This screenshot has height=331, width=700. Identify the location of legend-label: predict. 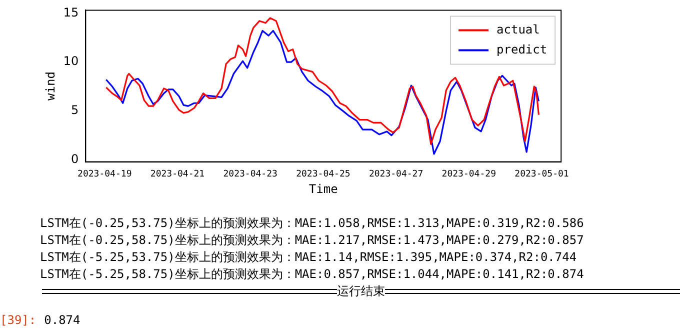
(522, 49).